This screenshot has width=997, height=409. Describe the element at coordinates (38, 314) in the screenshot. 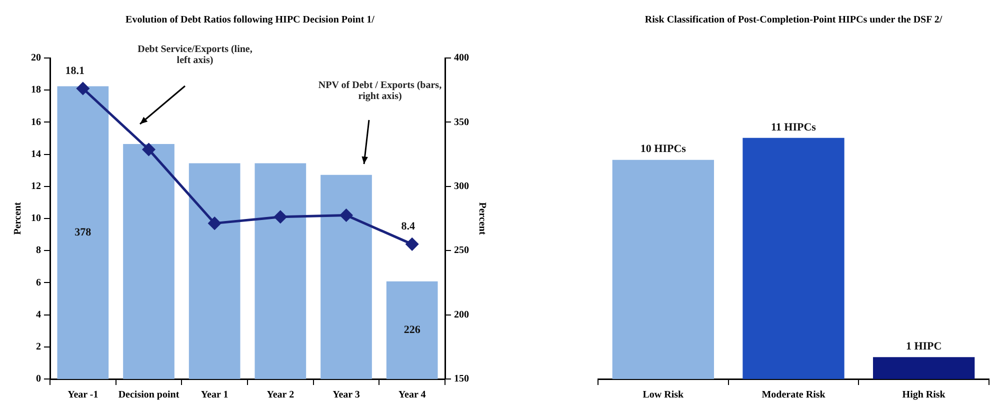

I see `y-tick-label: 4` at that location.